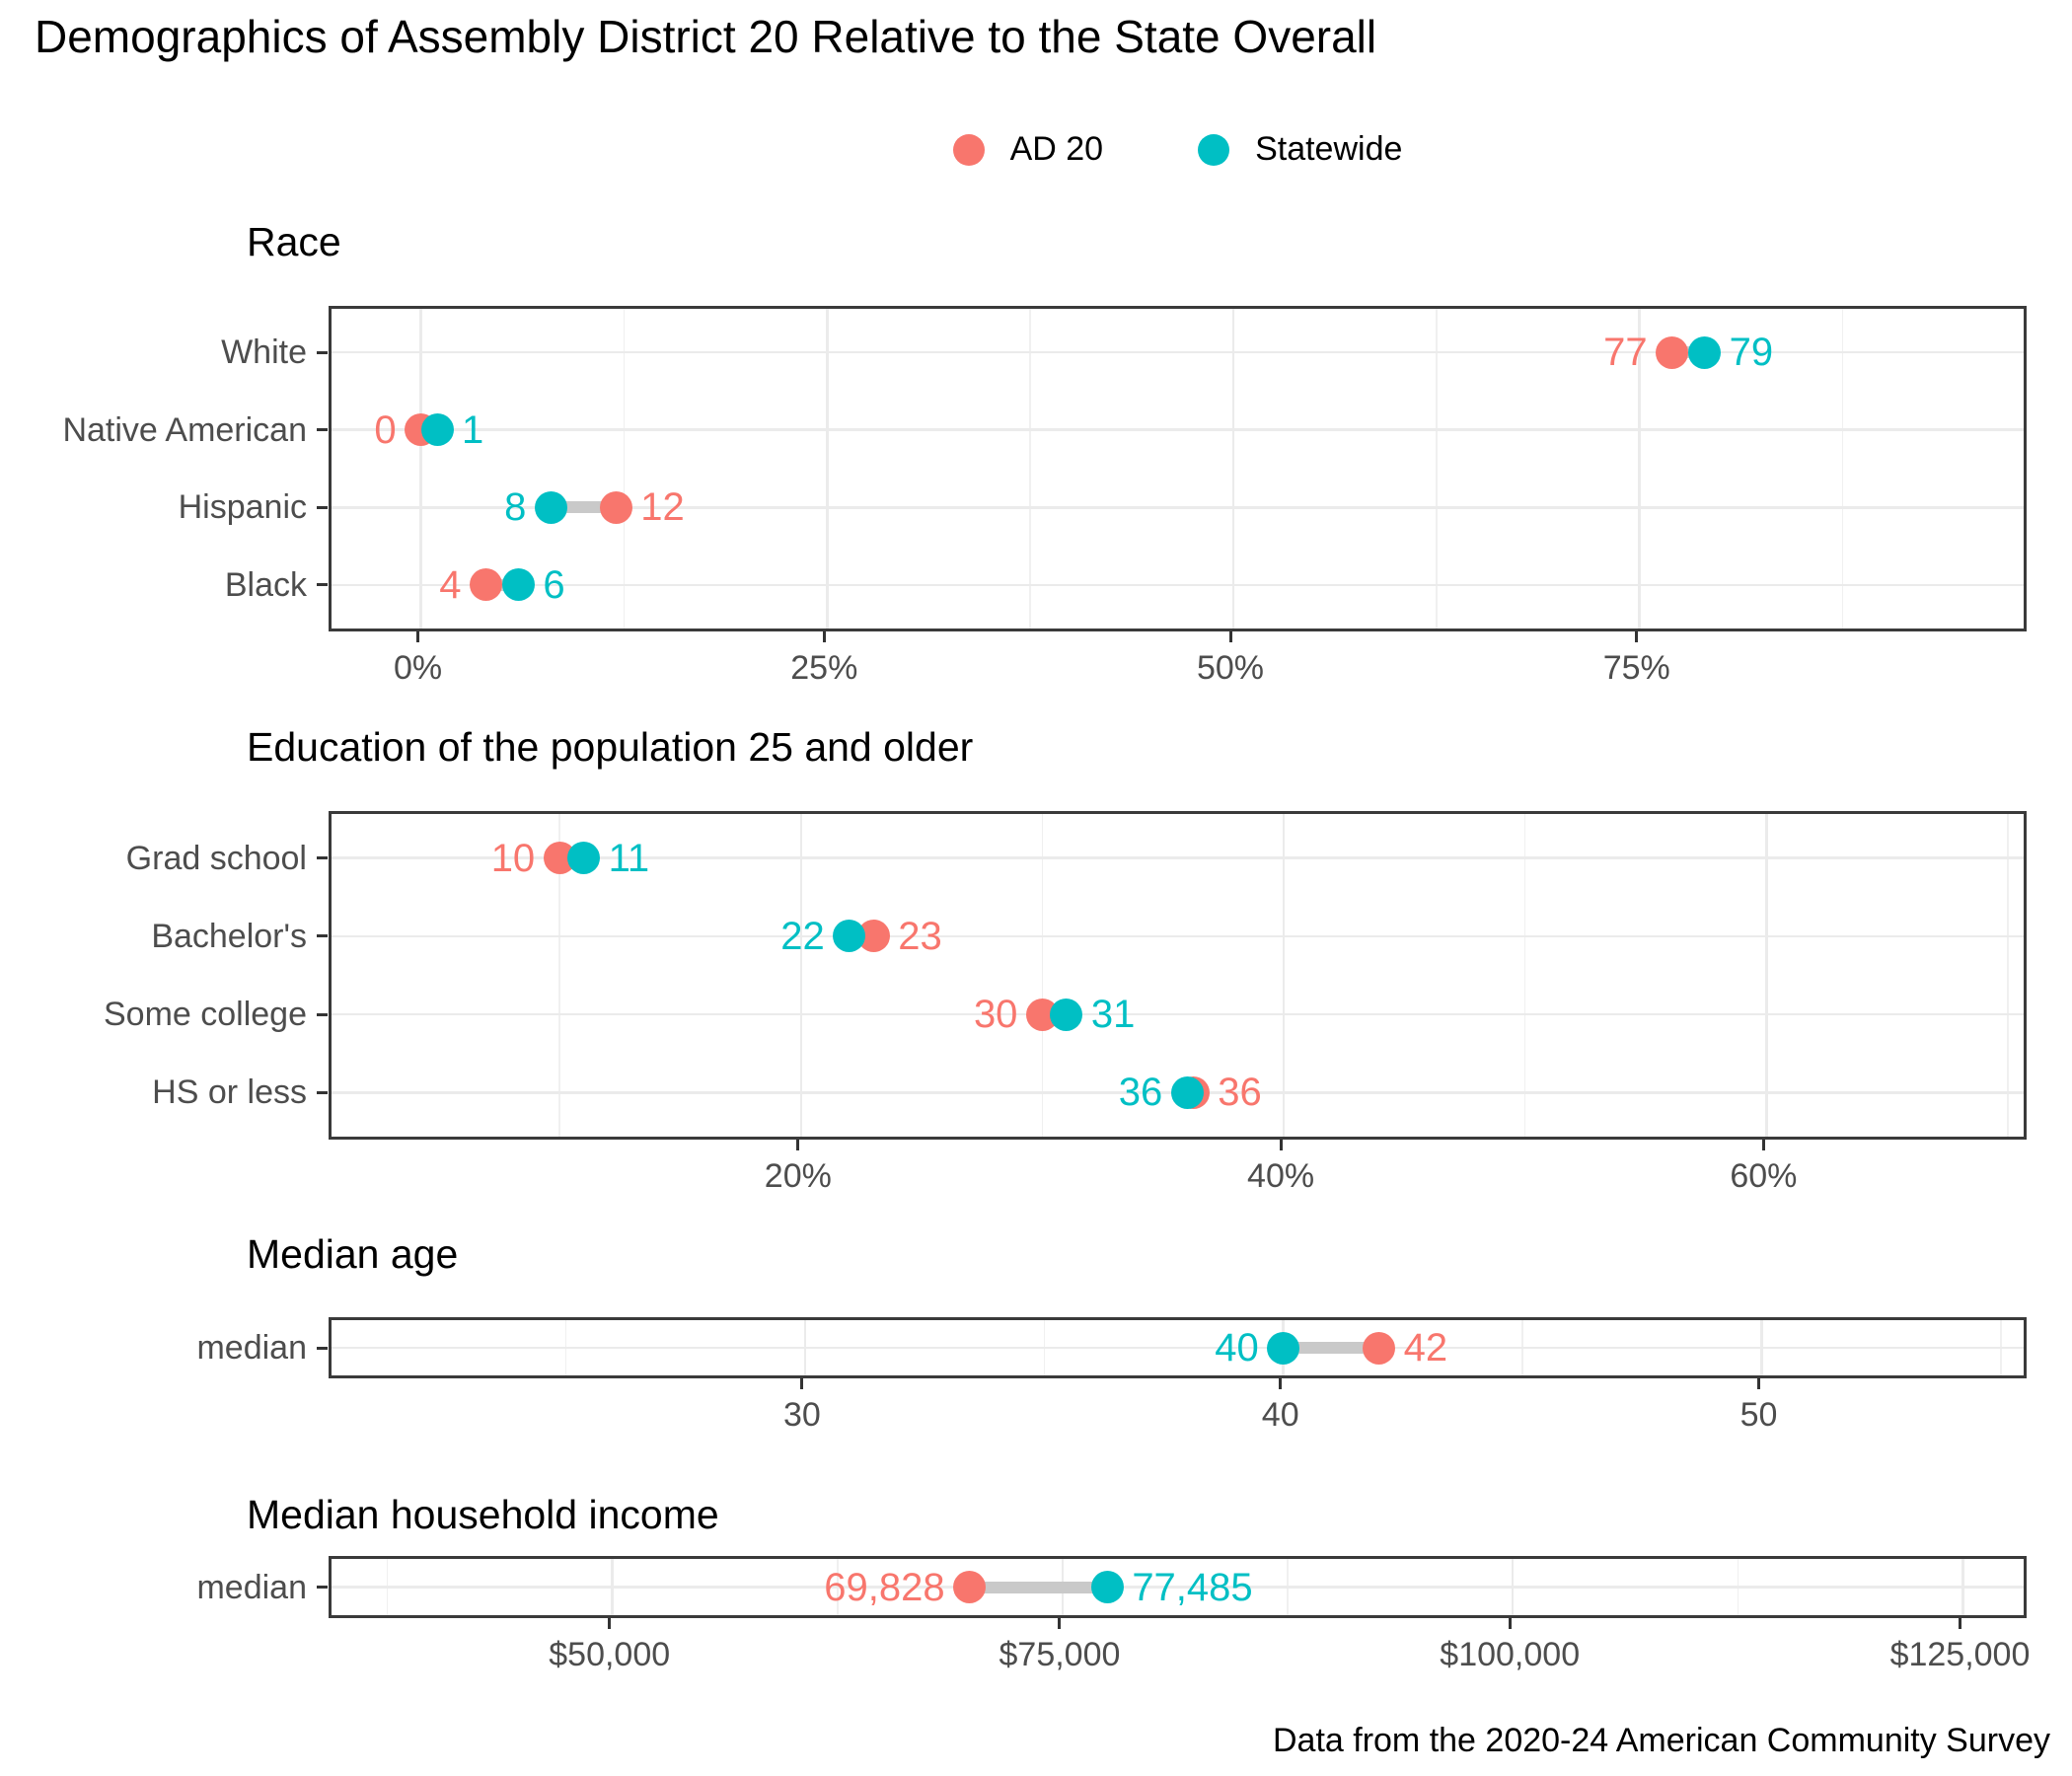 The image size is (2072, 1776). Describe the element at coordinates (551, 507) in the screenshot. I see `dot-statewide-hispanic` at that location.